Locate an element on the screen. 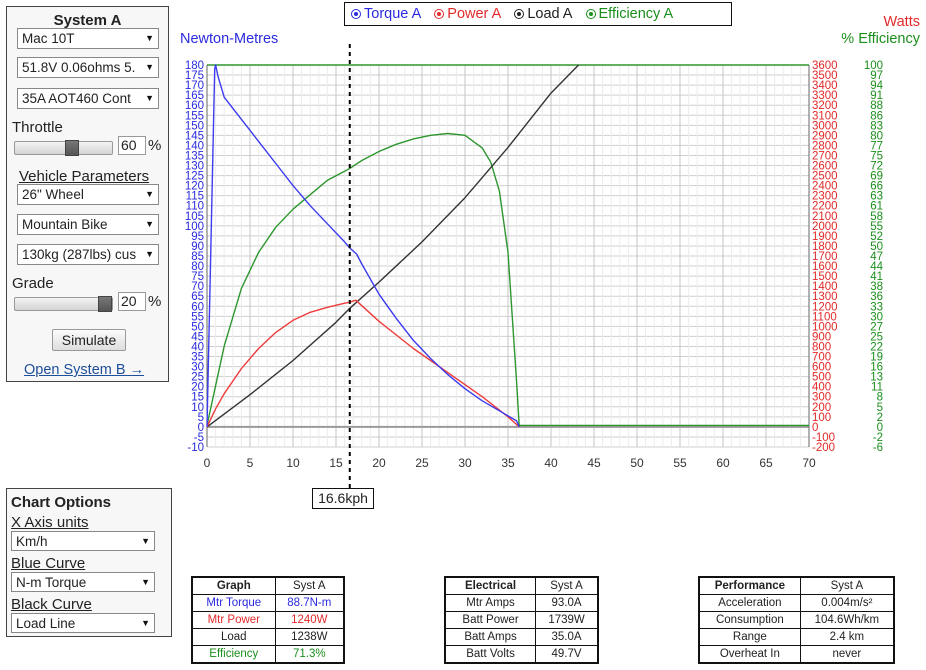 The image size is (926, 670). y-tick-label-efficiency: 41 is located at coordinates (876, 277).